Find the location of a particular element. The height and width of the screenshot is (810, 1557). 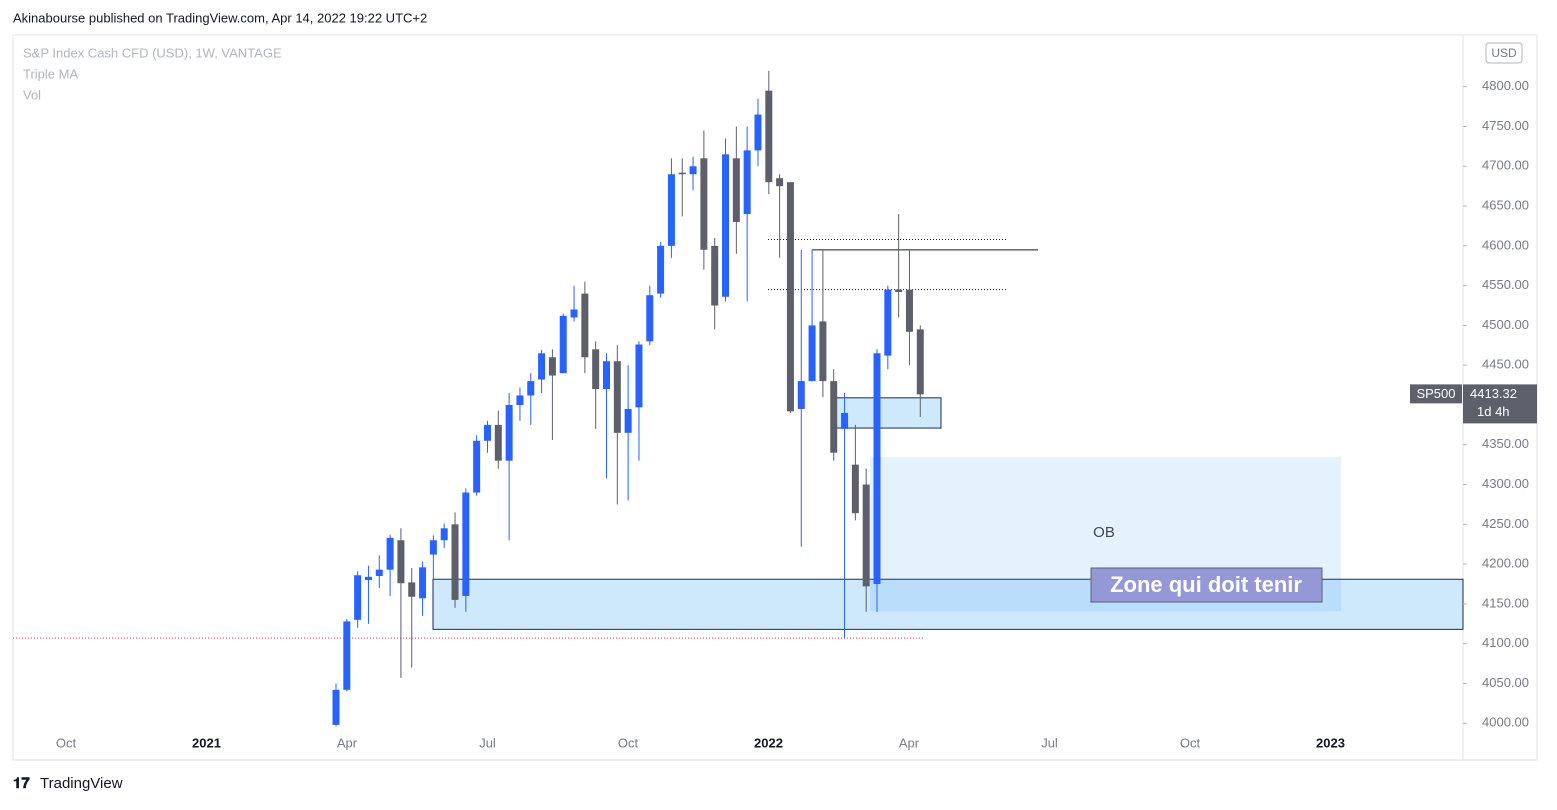

y-tick-label: 4450.00 is located at coordinates (1505, 364).